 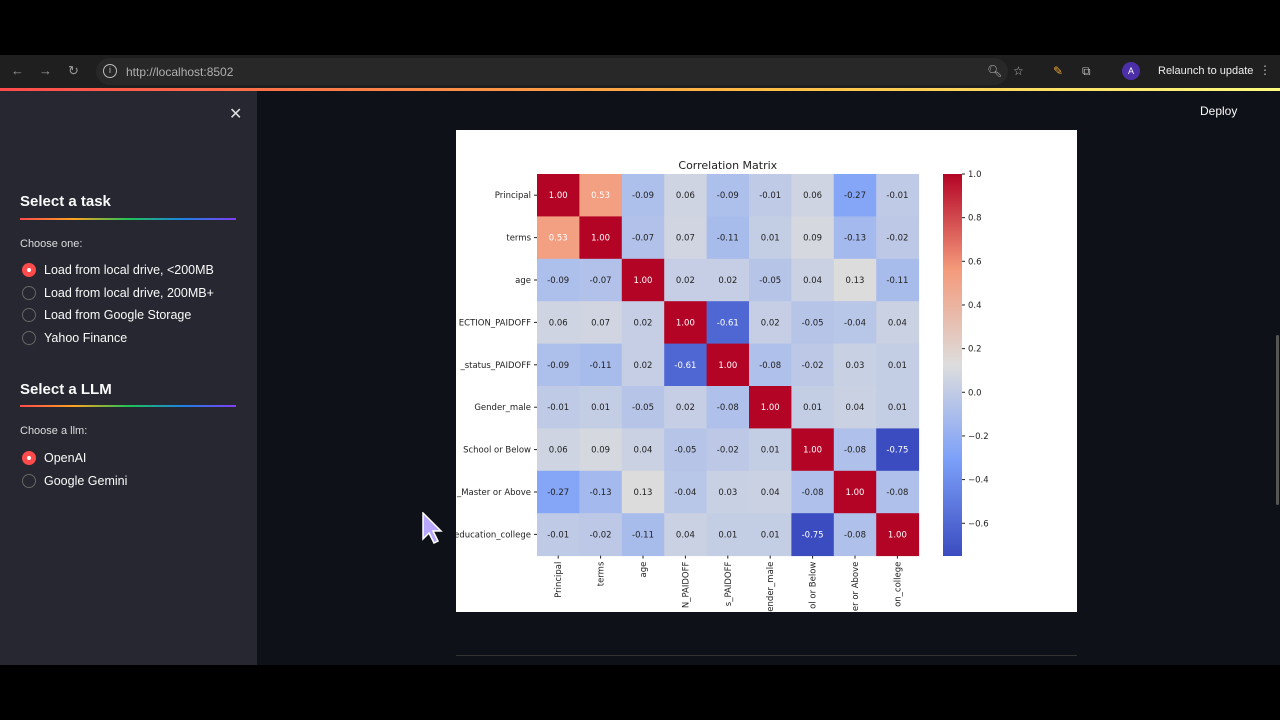 What do you see at coordinates (1277, 420) in the screenshot?
I see `scrollbar` at bounding box center [1277, 420].